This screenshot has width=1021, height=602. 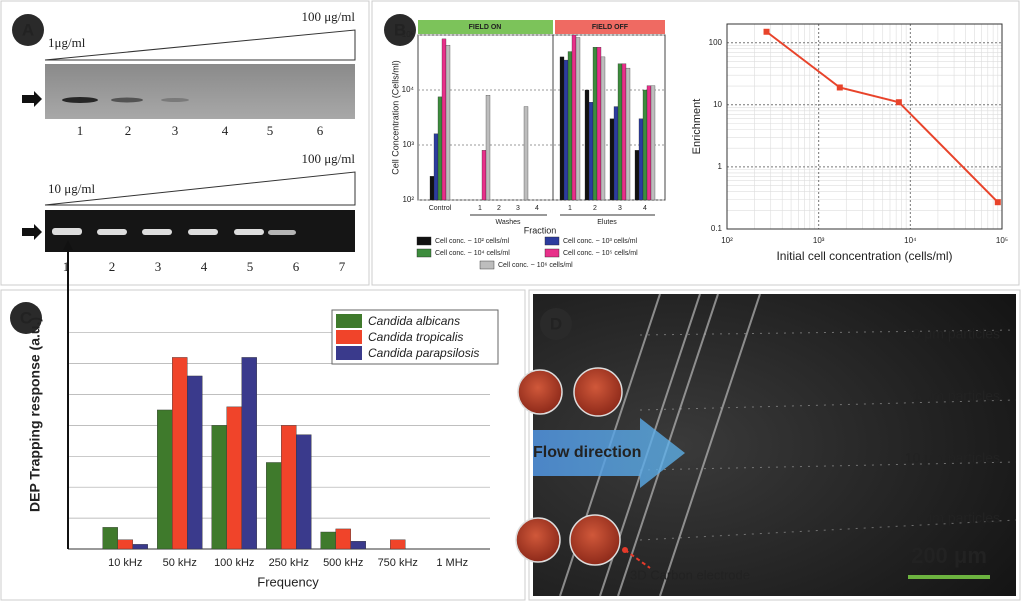 What do you see at coordinates (26, 317) in the screenshot?
I see `panel-letter: C` at bounding box center [26, 317].